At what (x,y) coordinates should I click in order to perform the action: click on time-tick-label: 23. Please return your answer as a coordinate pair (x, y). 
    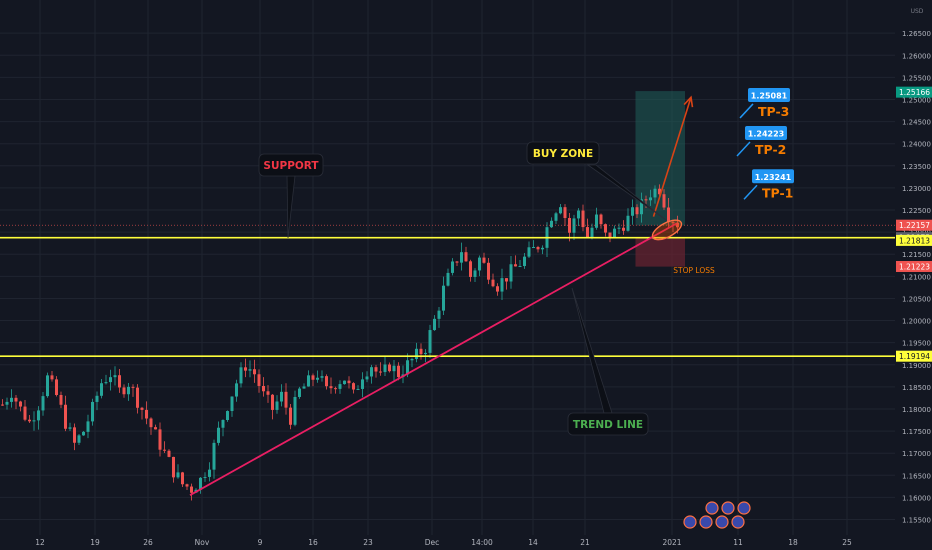
    Looking at the image, I should click on (368, 542).